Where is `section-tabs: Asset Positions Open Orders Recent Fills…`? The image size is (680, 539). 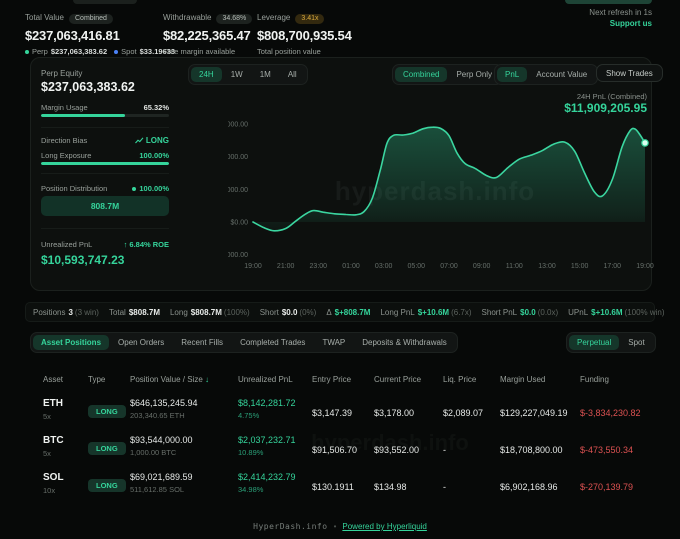 section-tabs: Asset Positions Open Orders Recent Fills… is located at coordinates (244, 342).